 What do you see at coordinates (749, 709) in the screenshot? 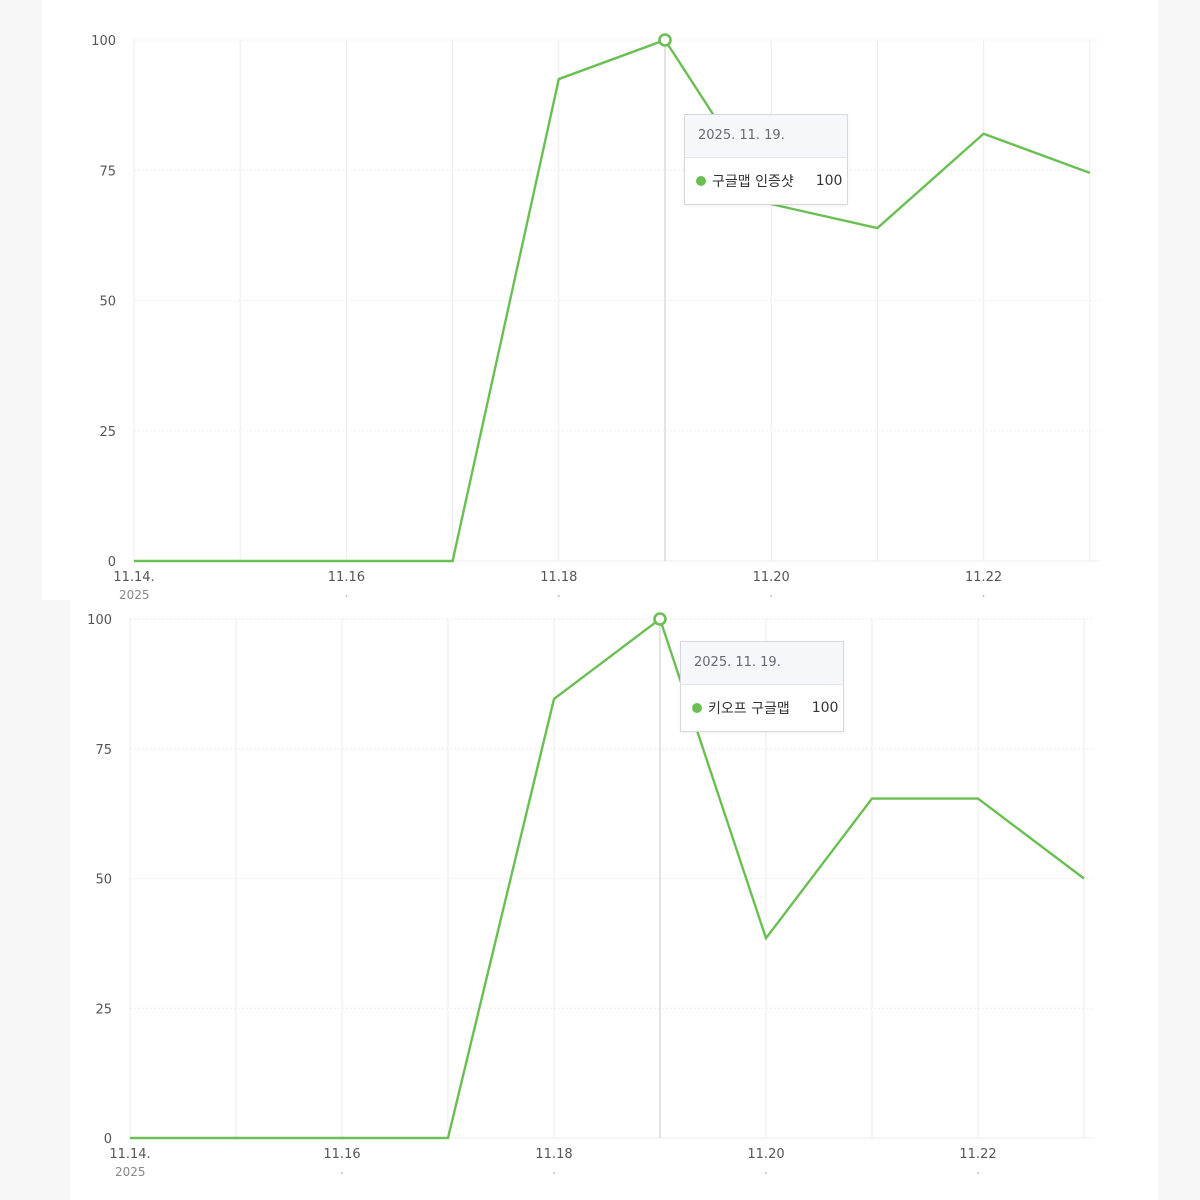
I see `tooltip-series-name: 키오프 구글맵` at bounding box center [749, 709].